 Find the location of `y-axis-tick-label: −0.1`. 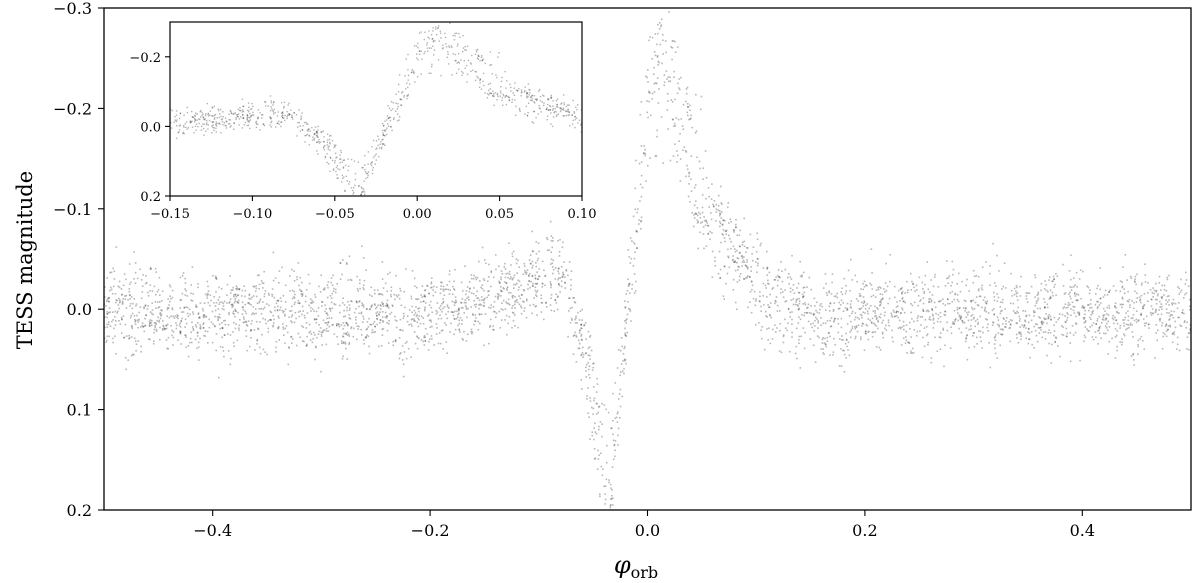

y-axis-tick-label: −0.1 is located at coordinates (72, 209).